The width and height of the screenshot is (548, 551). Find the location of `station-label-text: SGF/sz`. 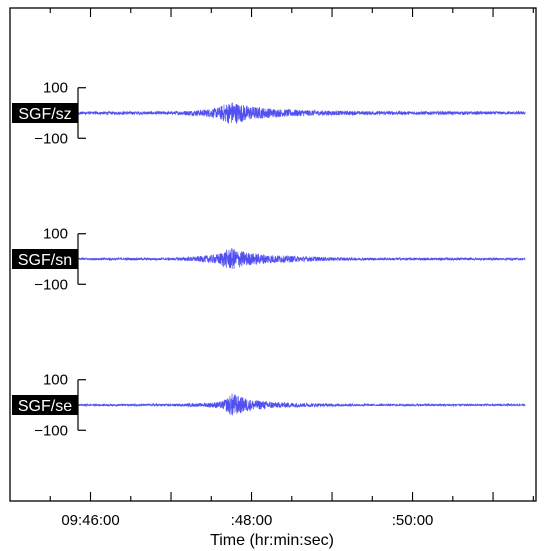

station-label-text: SGF/sz is located at coordinates (44, 114).